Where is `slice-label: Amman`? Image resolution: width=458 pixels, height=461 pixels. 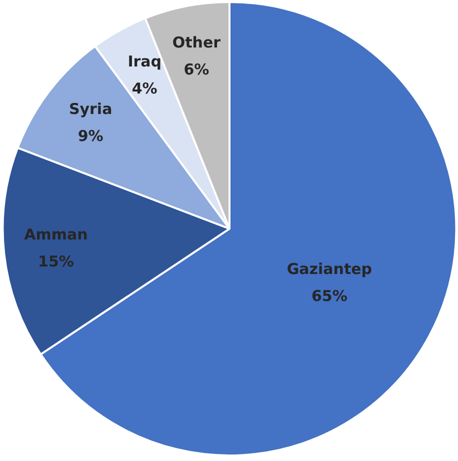 slice-label: Amman is located at coordinates (56, 235).